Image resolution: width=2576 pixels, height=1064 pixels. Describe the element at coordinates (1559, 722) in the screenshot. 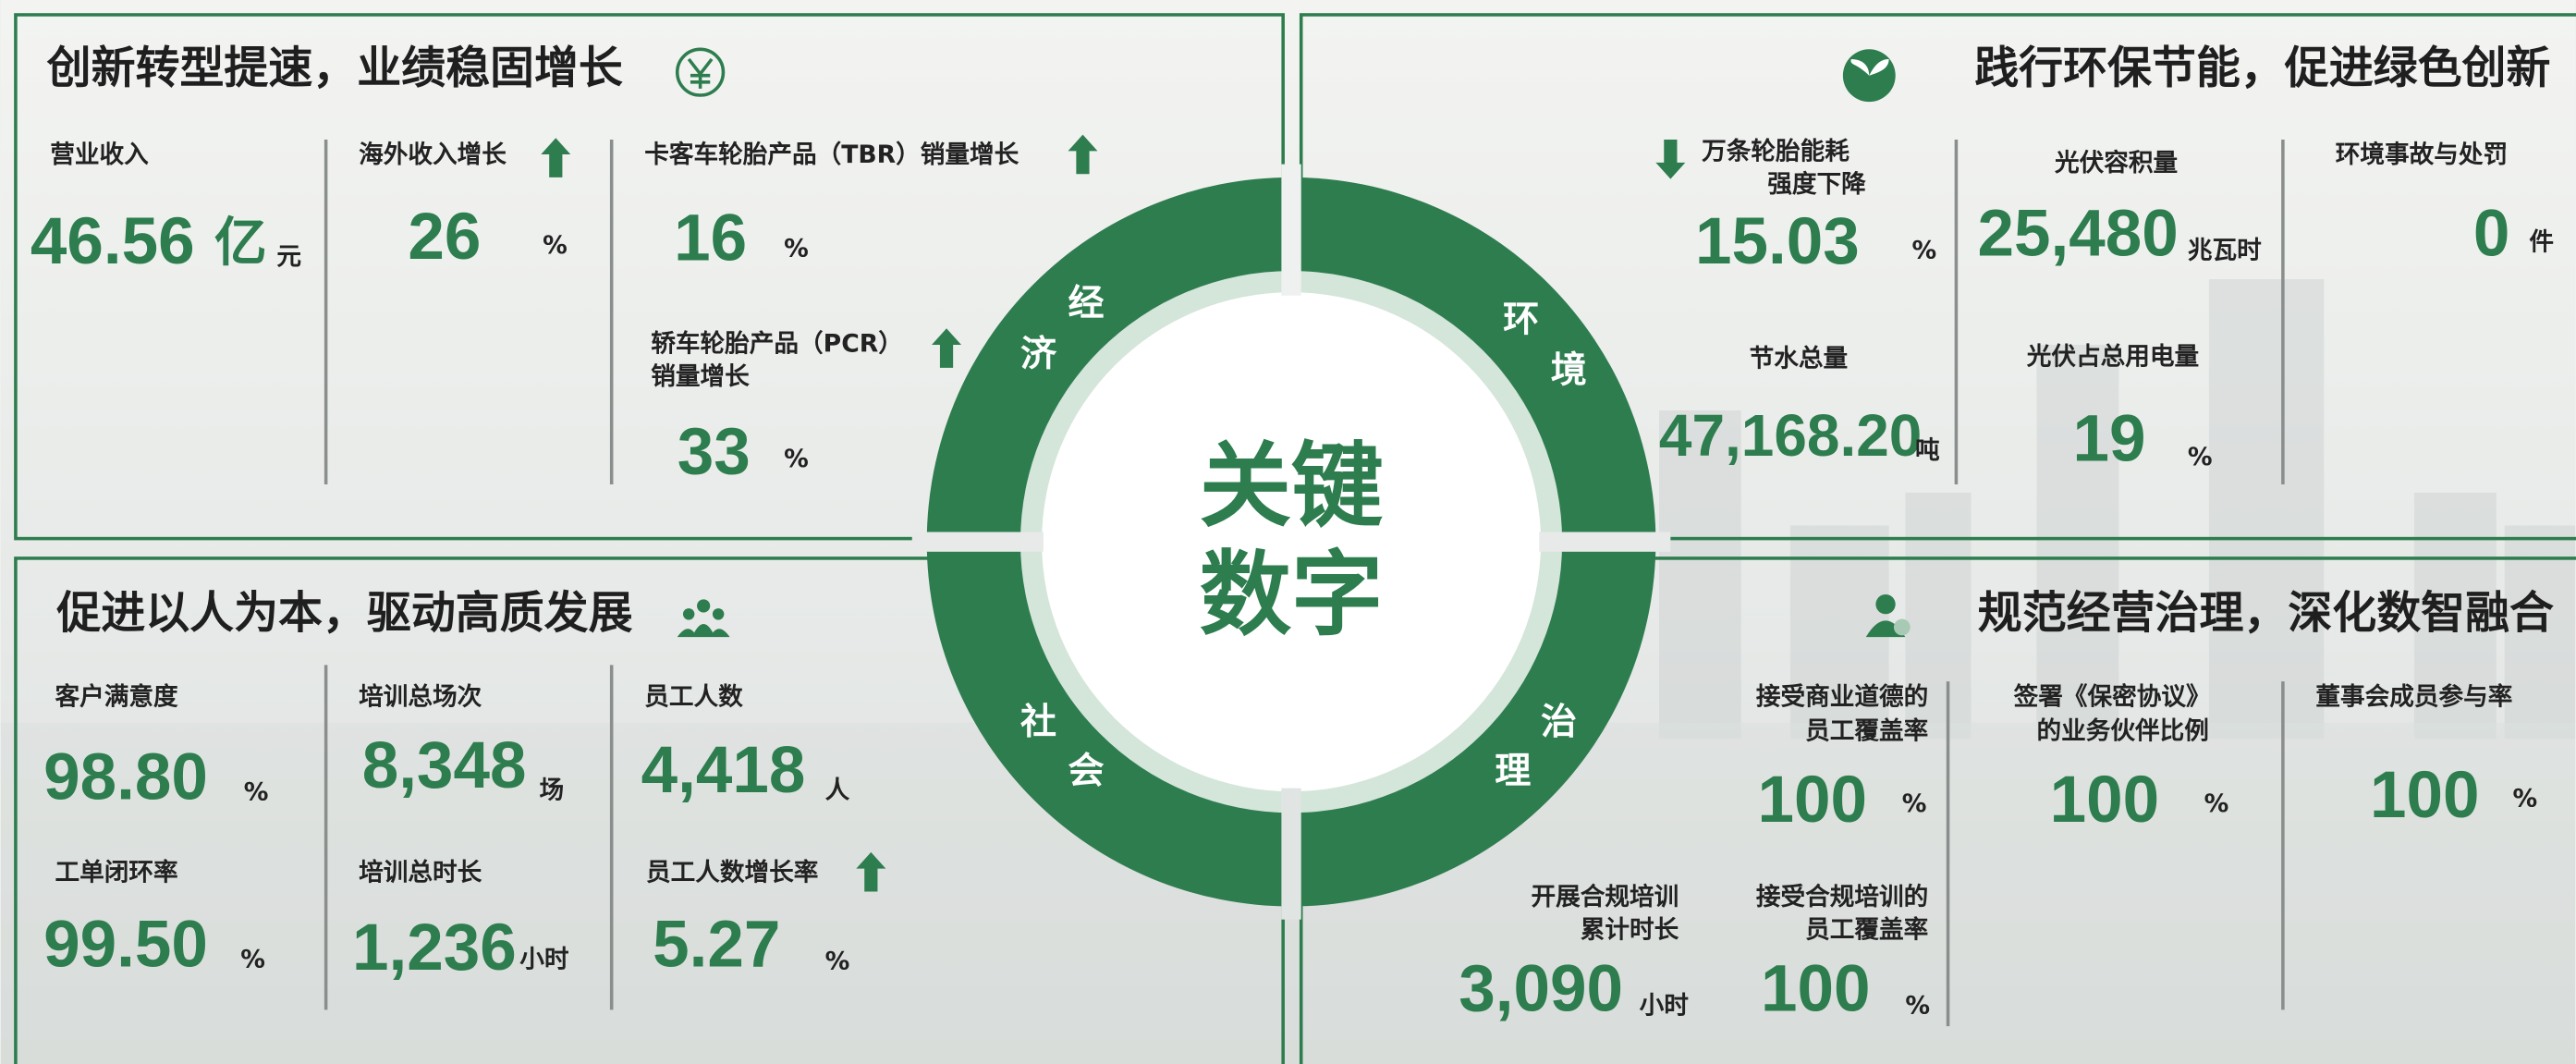

I see `ring-label: 治` at that location.